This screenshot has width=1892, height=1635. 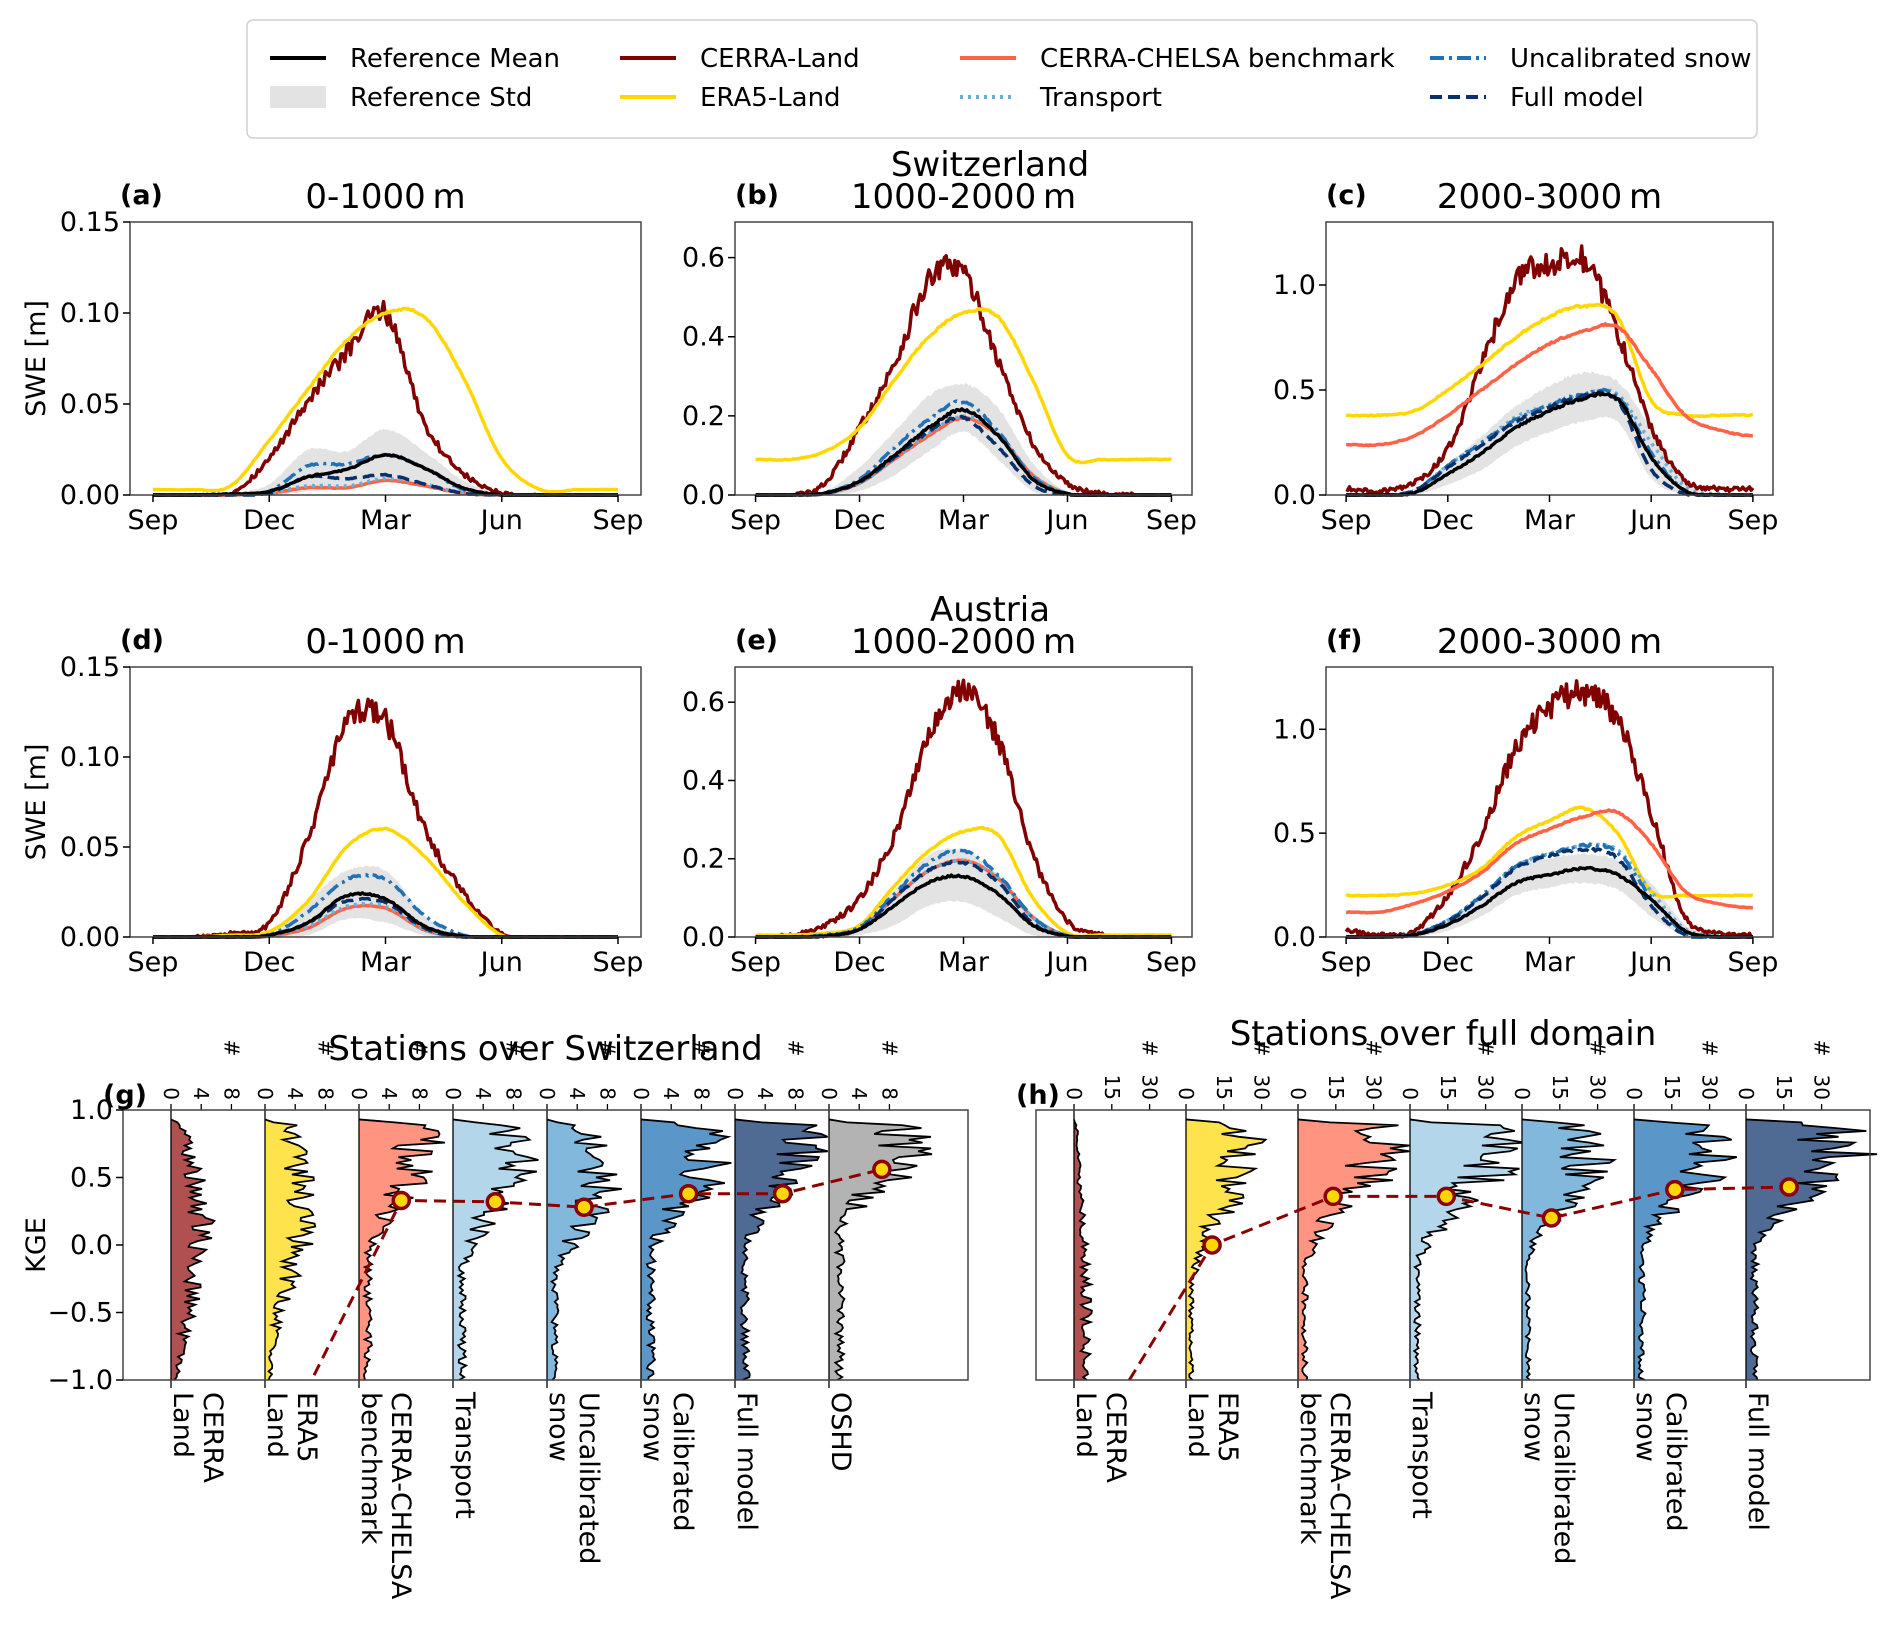 I want to click on y-tick-label: 0.5, so click(x=1294, y=390).